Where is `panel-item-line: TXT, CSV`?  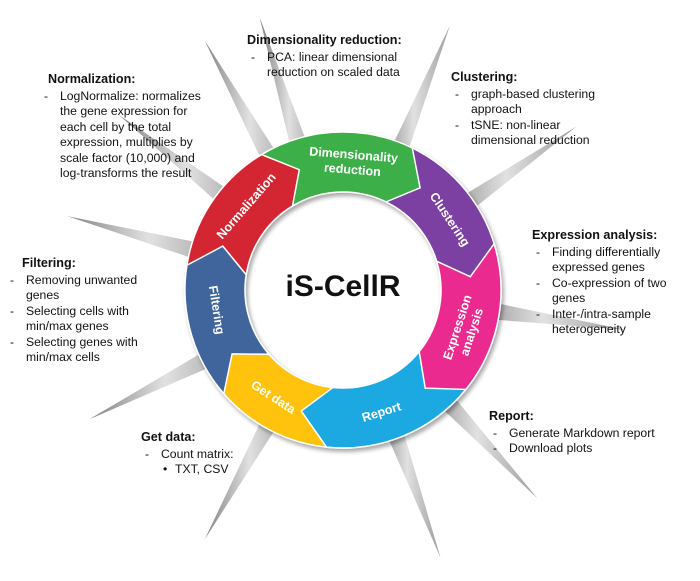
panel-item-line: TXT, CSV is located at coordinates (202, 469).